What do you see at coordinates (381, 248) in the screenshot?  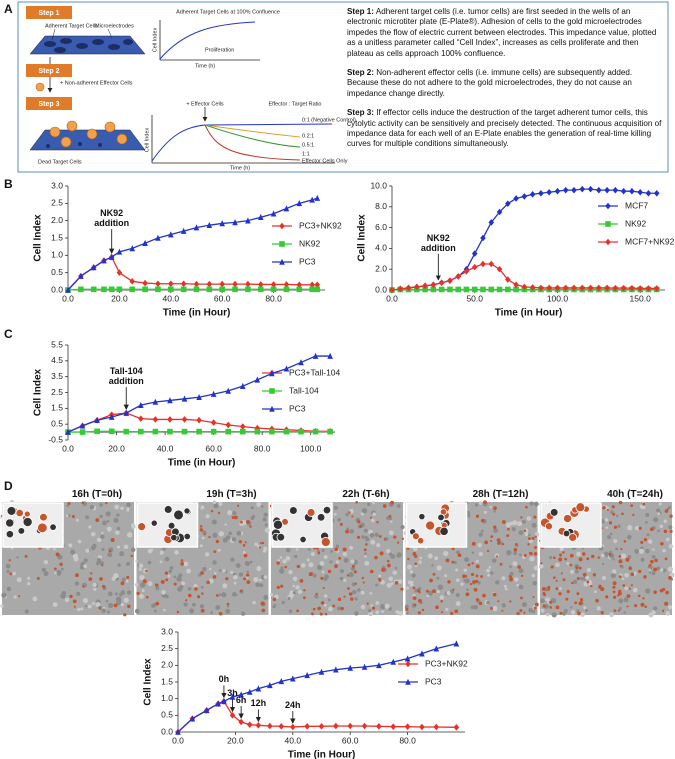 I see `y-tick-label: 4.0` at bounding box center [381, 248].